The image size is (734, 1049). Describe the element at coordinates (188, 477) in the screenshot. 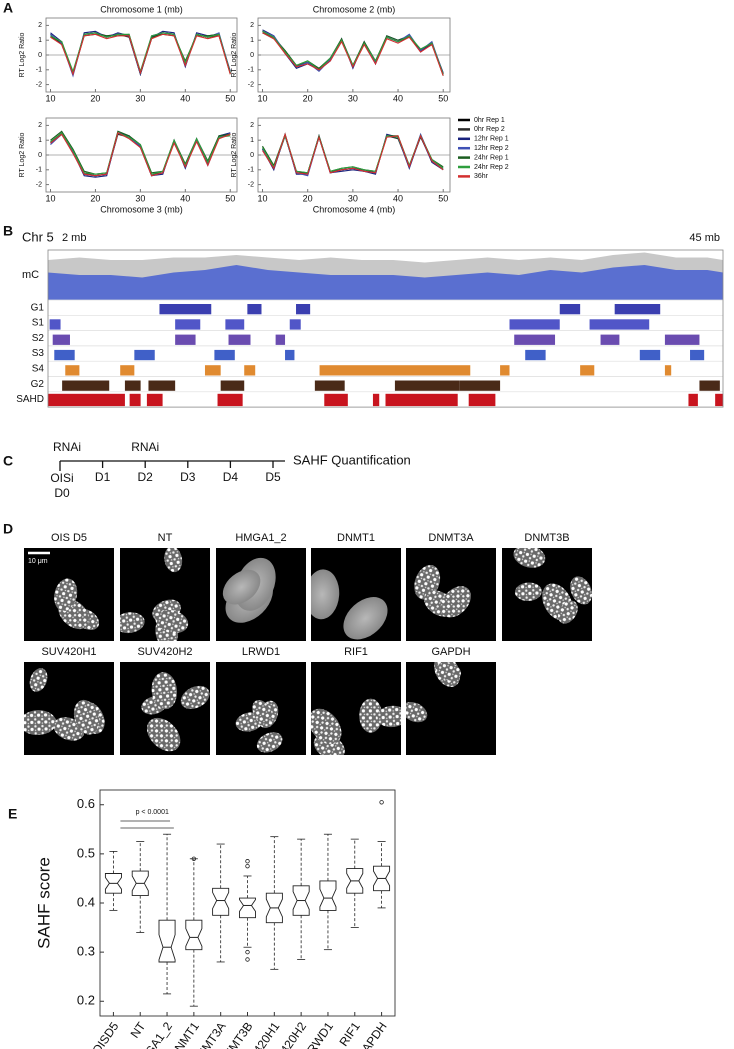

I see `timeline-day: D3` at that location.